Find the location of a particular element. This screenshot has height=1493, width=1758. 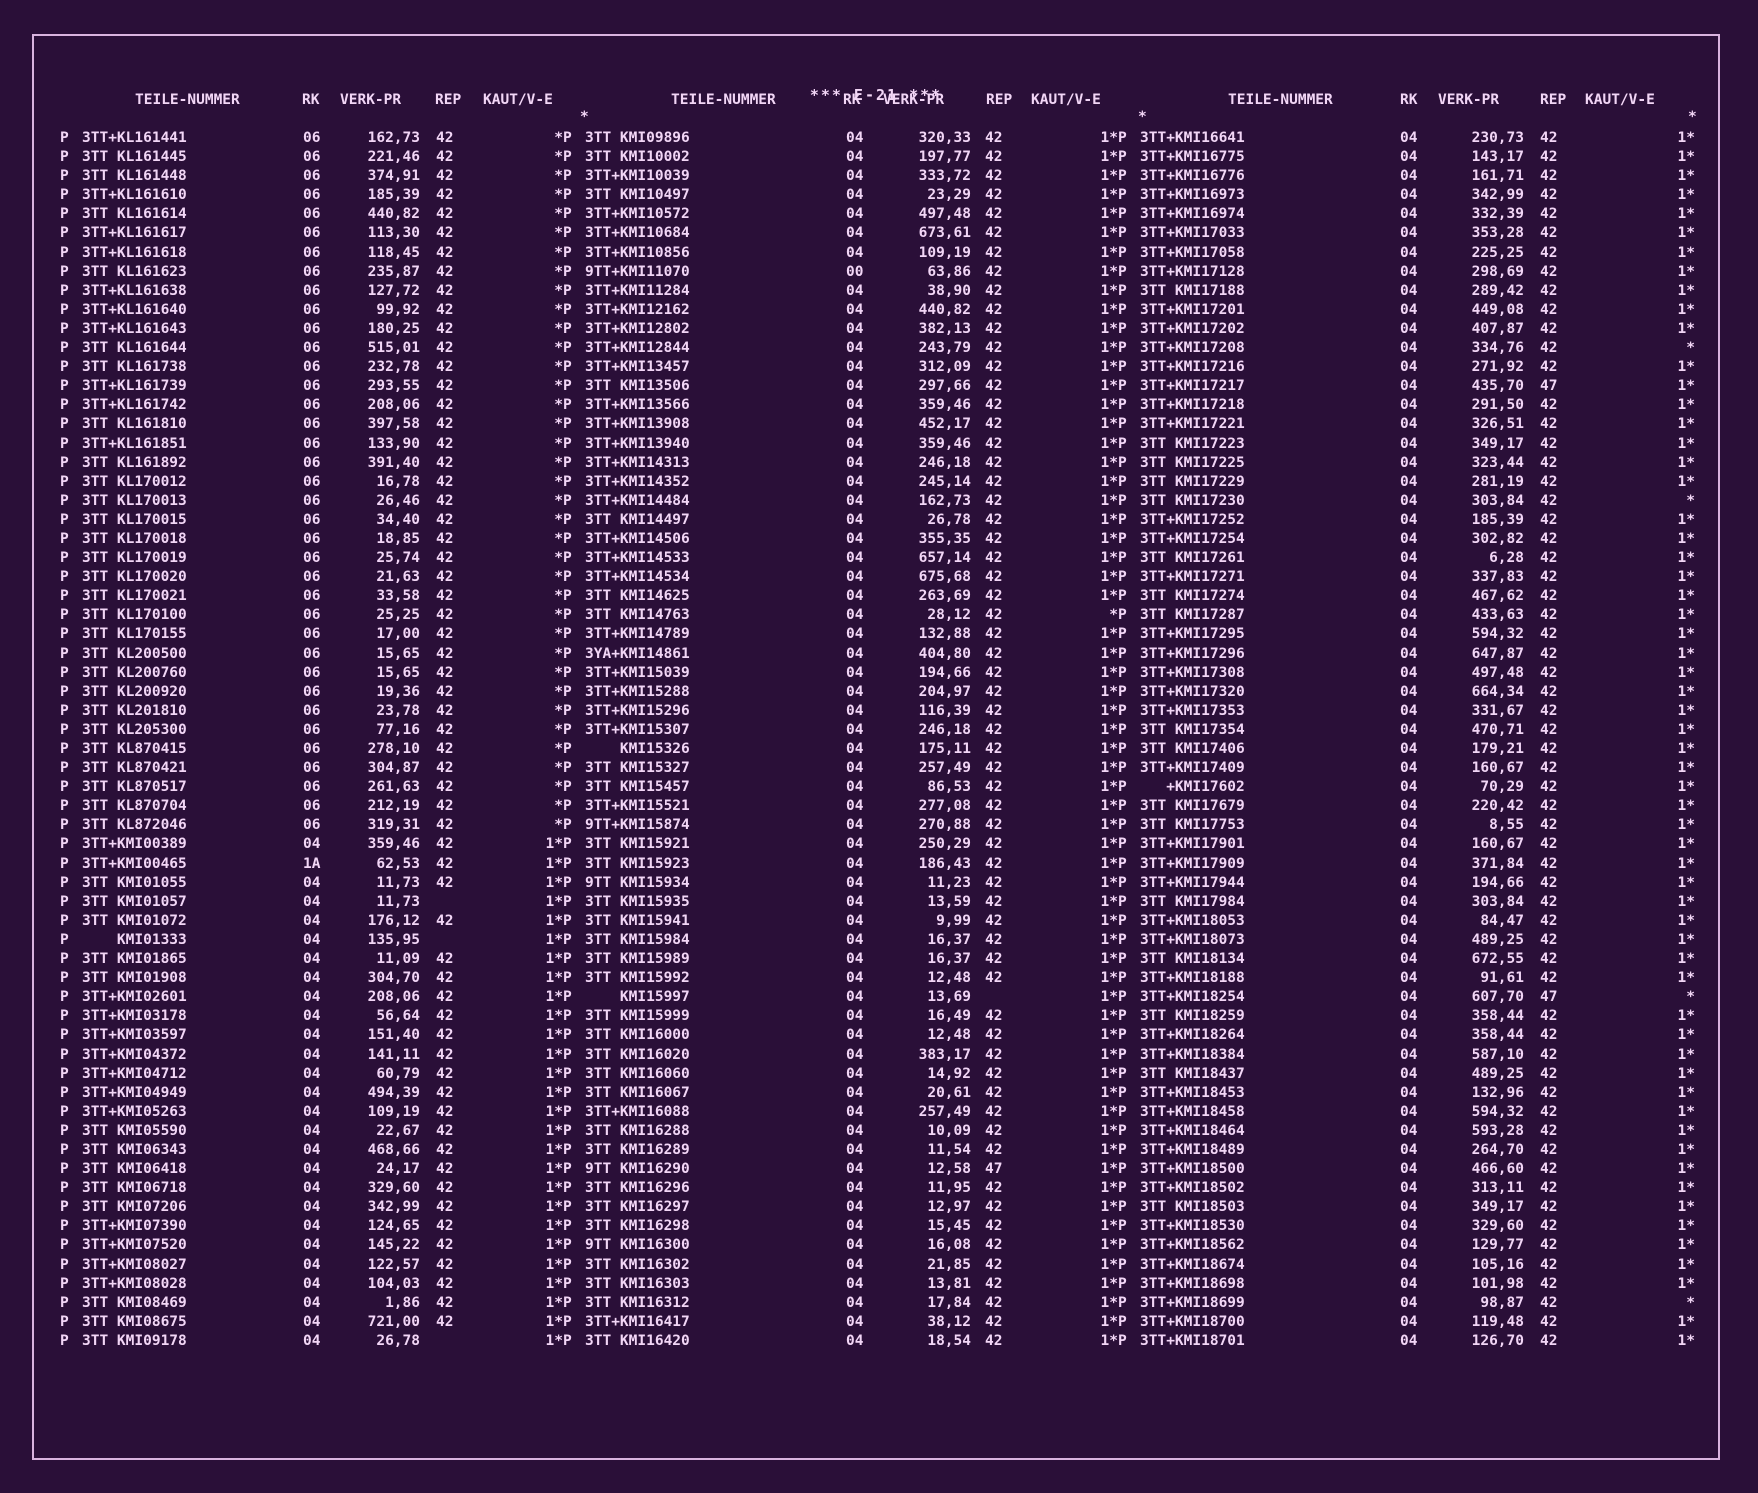

table-row: P 3TT KL870704 06 212,19 42 is located at coordinates (320, 807).